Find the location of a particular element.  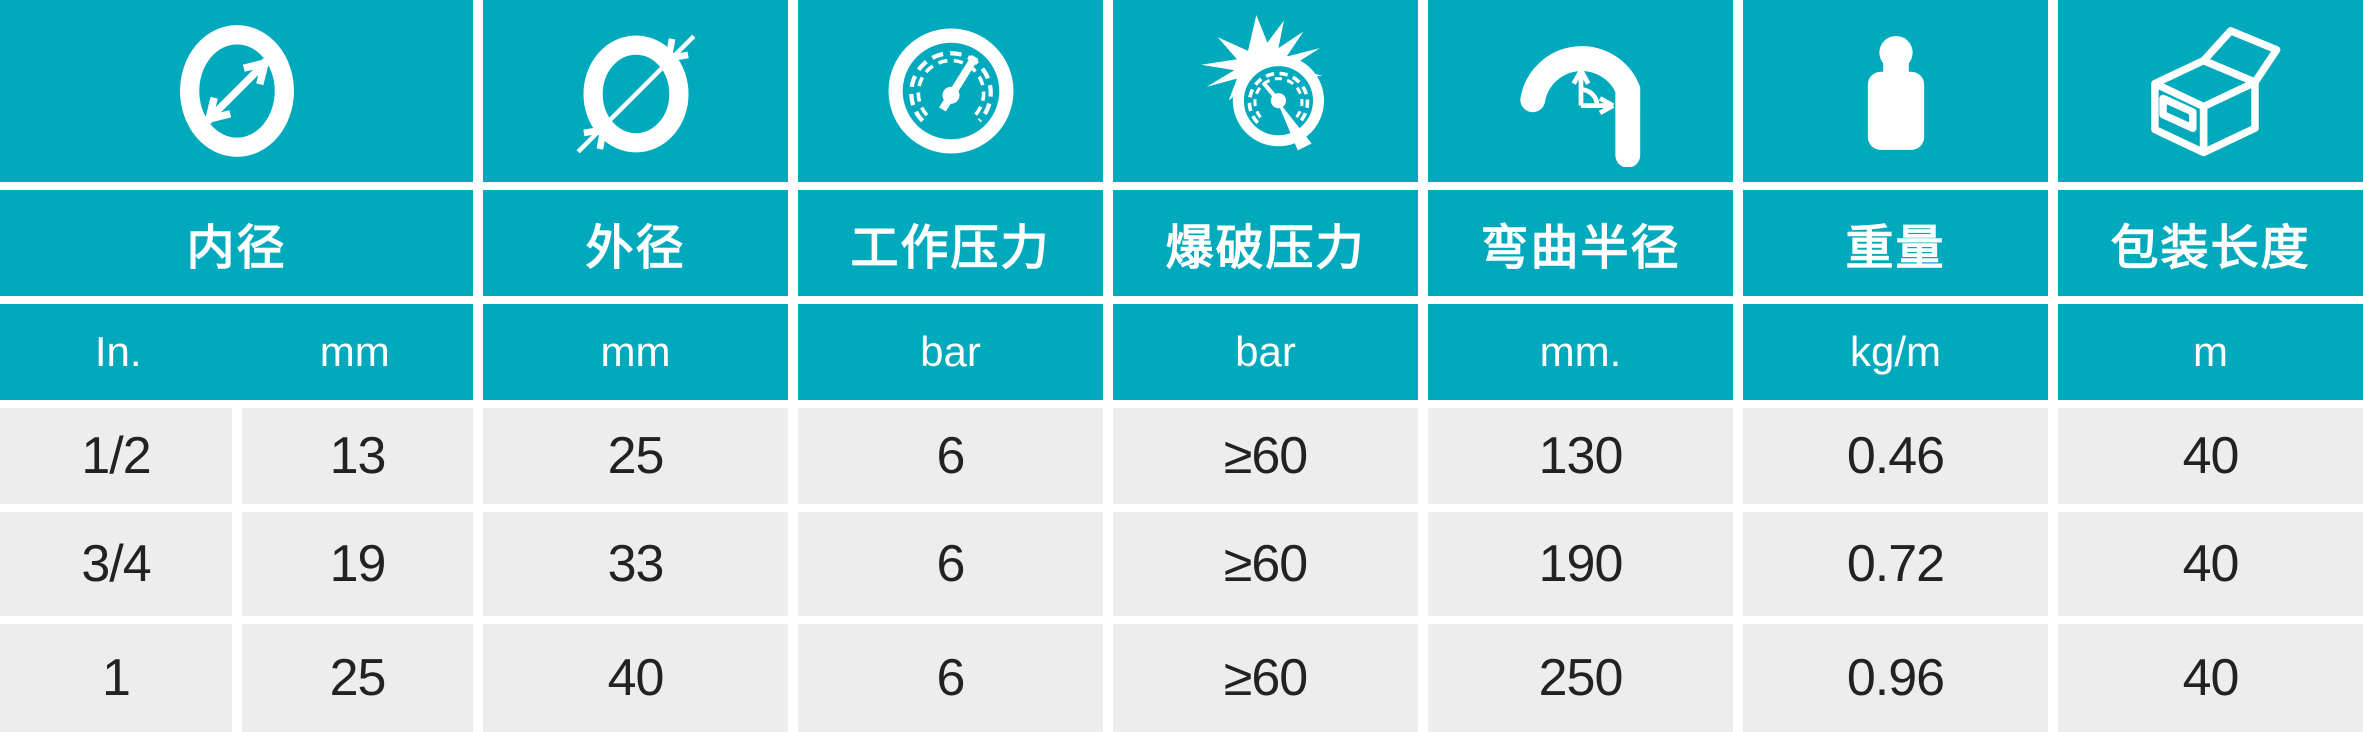

data-cell-r3-inner-in: 1 is located at coordinates (116, 678).